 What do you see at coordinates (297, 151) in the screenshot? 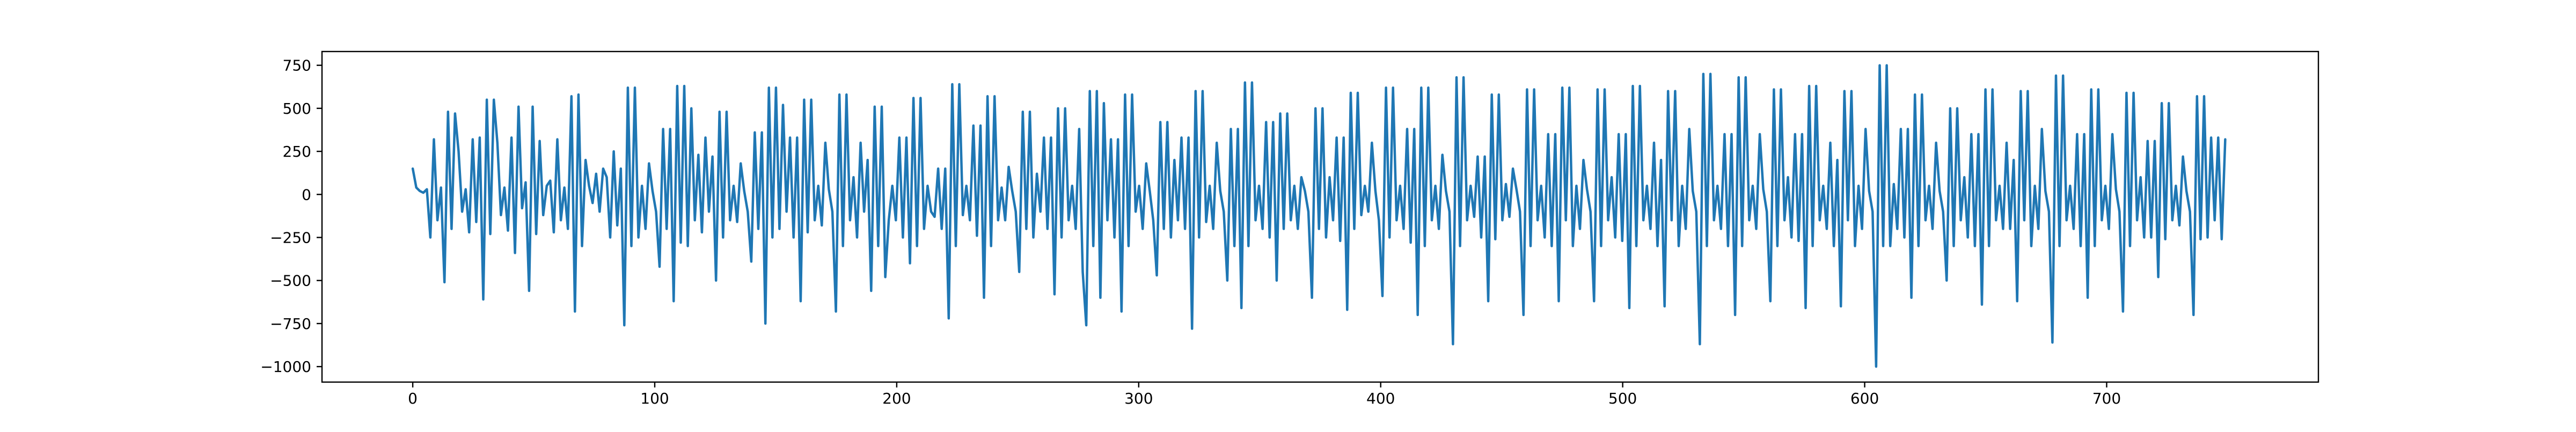
I see `y-tick-label: 250` at bounding box center [297, 151].